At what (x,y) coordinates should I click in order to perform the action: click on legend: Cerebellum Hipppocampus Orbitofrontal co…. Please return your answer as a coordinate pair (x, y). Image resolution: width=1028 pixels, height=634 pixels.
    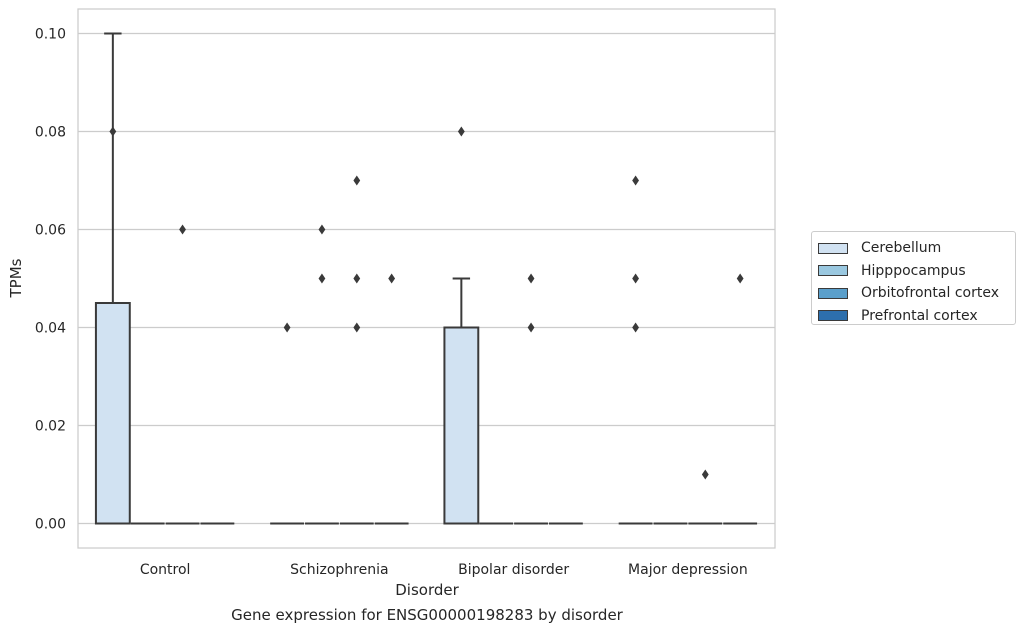
    Looking at the image, I should click on (913, 278).